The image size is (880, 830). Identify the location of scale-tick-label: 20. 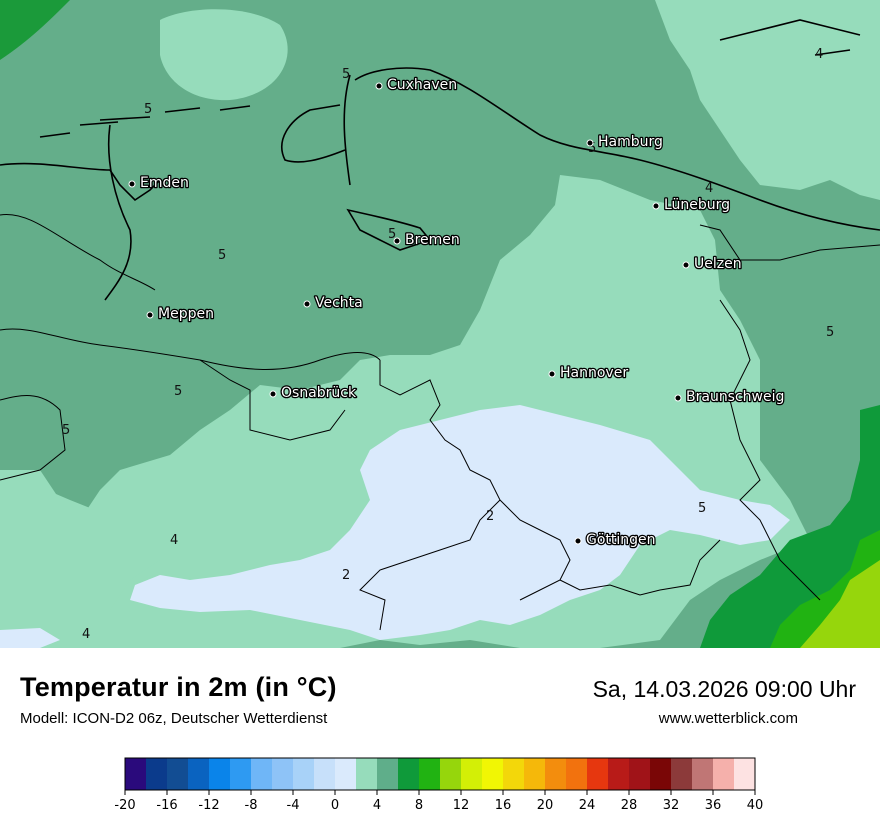
(545, 805).